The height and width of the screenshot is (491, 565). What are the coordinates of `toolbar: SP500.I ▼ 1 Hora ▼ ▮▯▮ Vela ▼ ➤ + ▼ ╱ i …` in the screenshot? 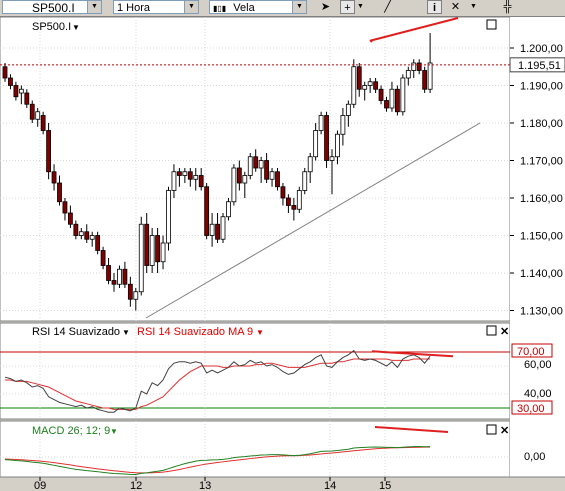 It's located at (282, 8).